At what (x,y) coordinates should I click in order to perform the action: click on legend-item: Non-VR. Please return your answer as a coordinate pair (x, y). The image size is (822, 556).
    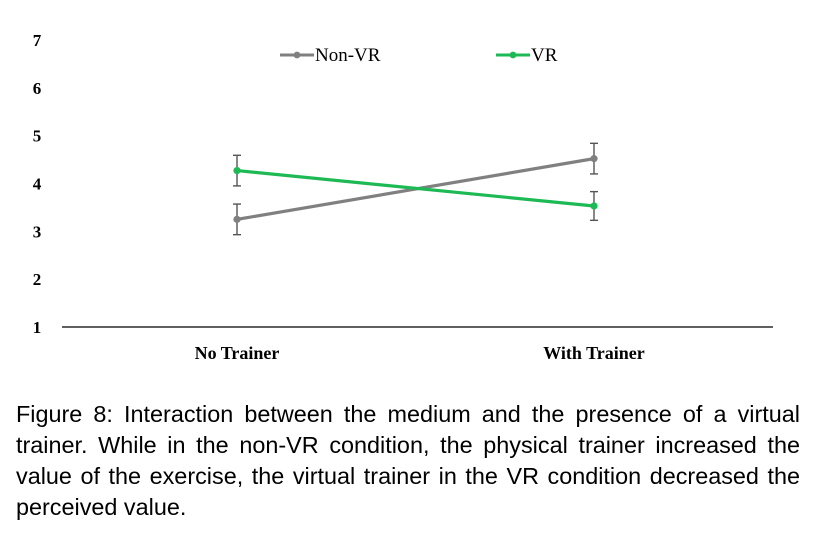
    Looking at the image, I should click on (330, 55).